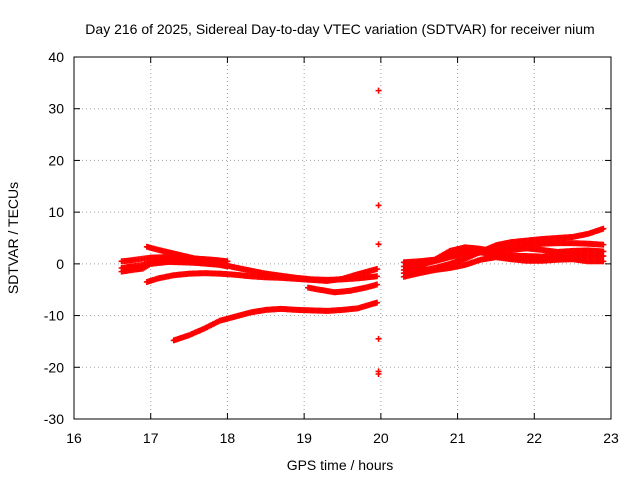  I want to click on x-axis-title: GPS time / hours, so click(340, 465).